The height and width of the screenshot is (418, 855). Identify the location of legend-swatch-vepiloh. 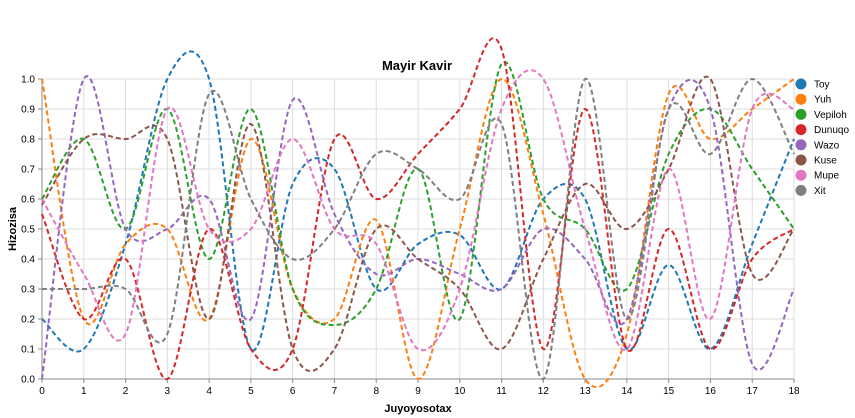
(801, 114).